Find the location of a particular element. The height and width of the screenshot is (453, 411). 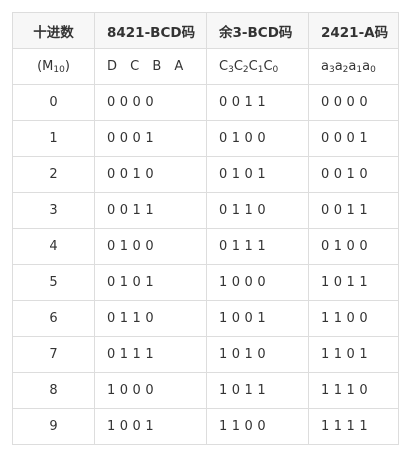

cell-excess-3-bcd: 1000 is located at coordinates (257, 282).